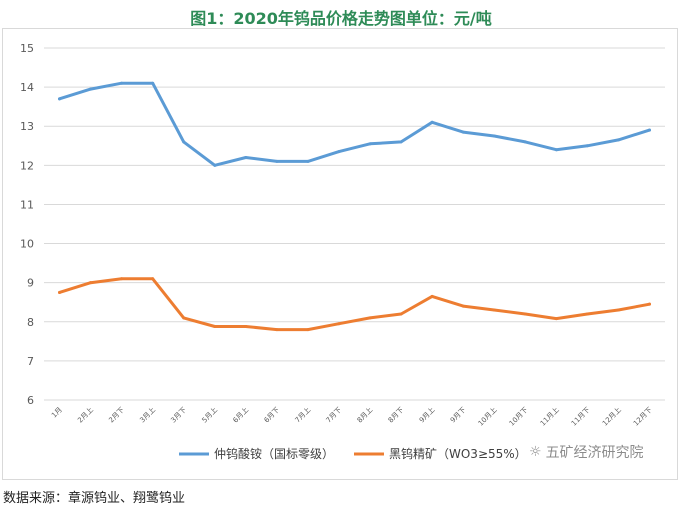 This screenshot has width=682, height=509. I want to click on y-tick-label: 6, so click(30, 400).